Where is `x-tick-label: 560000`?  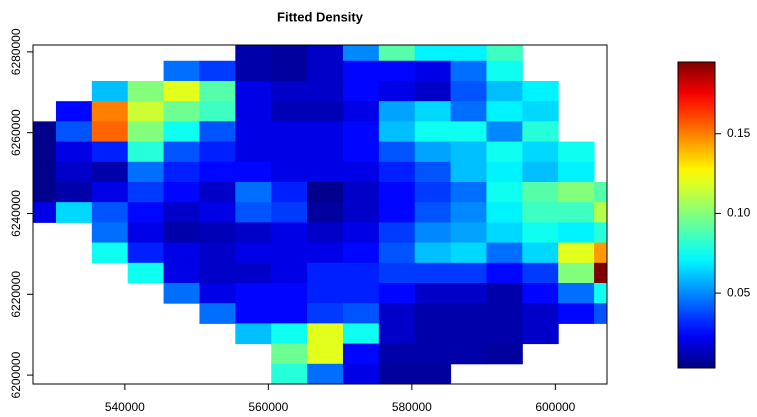 x-tick-label: 560000 is located at coordinates (268, 407).